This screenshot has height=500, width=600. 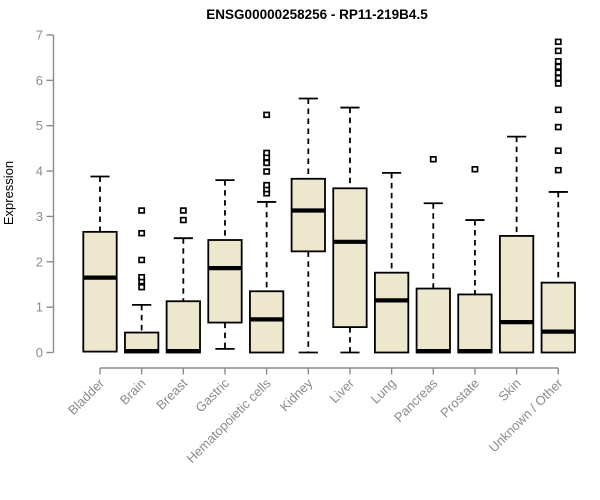 I want to click on x-category-label-unknown-other: Unknown / Other, so click(x=526, y=415).